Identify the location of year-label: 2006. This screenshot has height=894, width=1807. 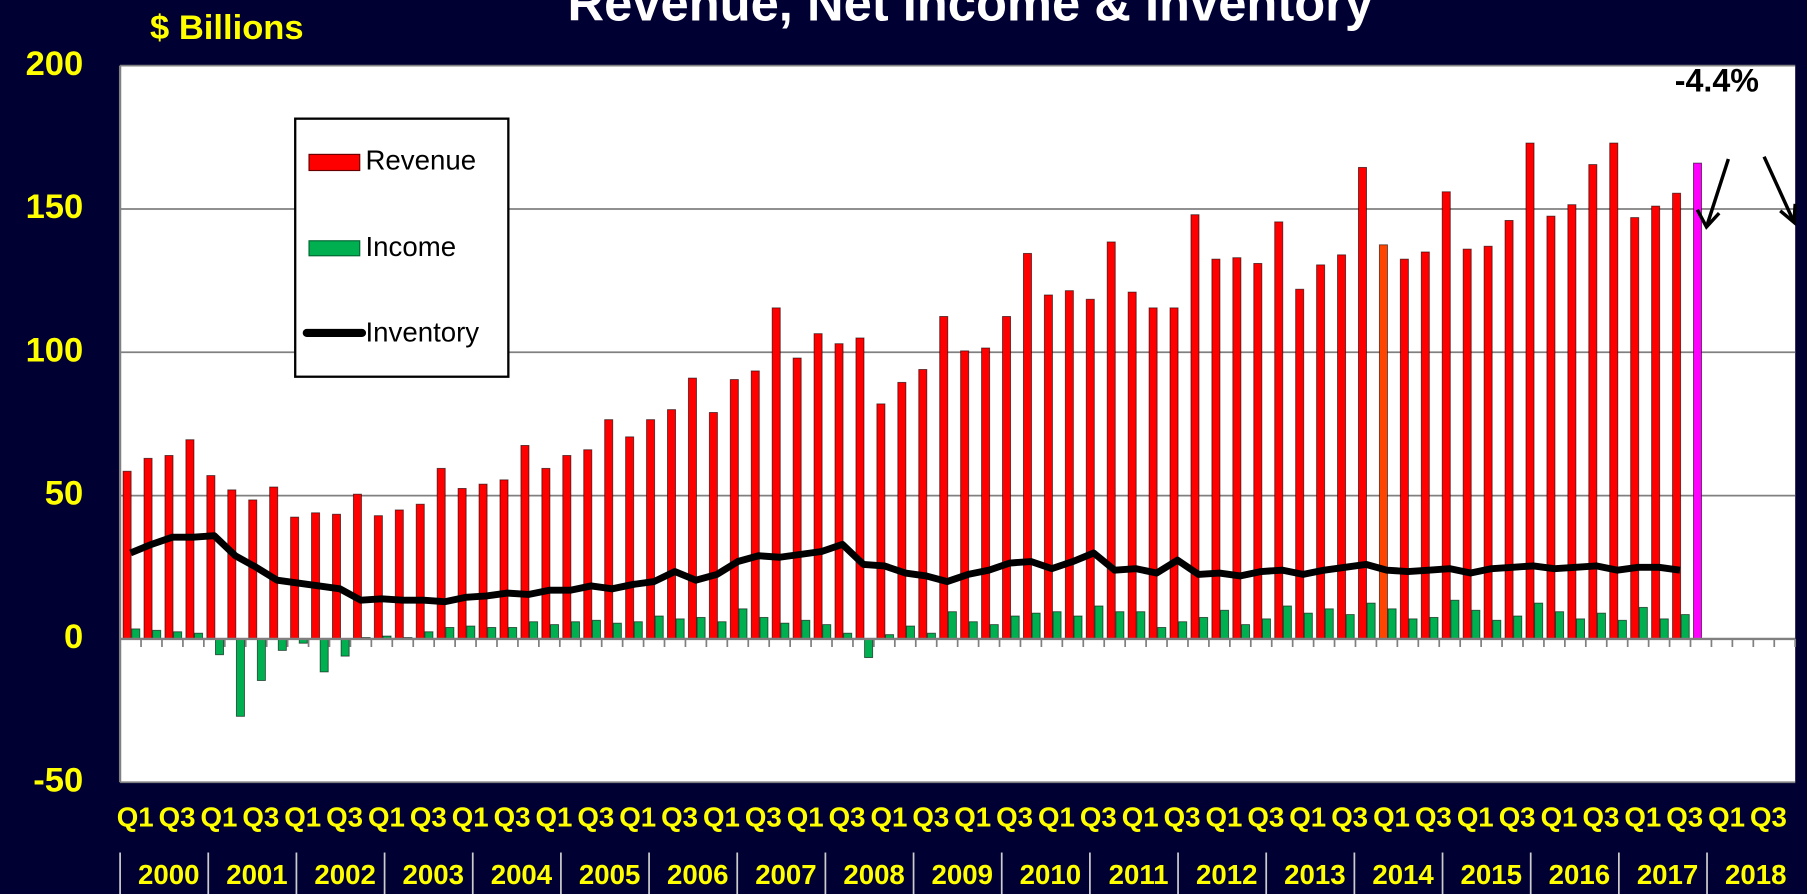
(697, 874).